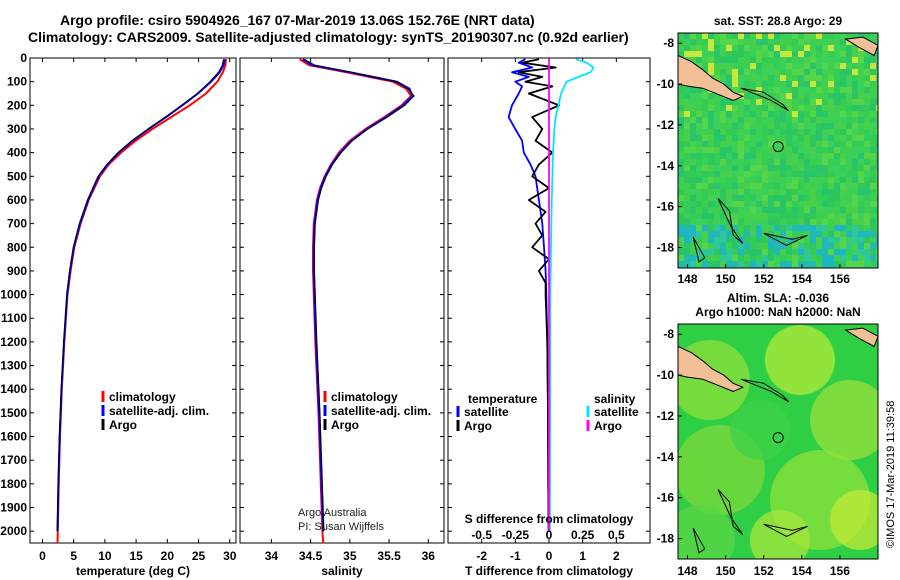 The image size is (900, 580). Describe the element at coordinates (42, 556) in the screenshot. I see `x-tick-label: 0` at that location.